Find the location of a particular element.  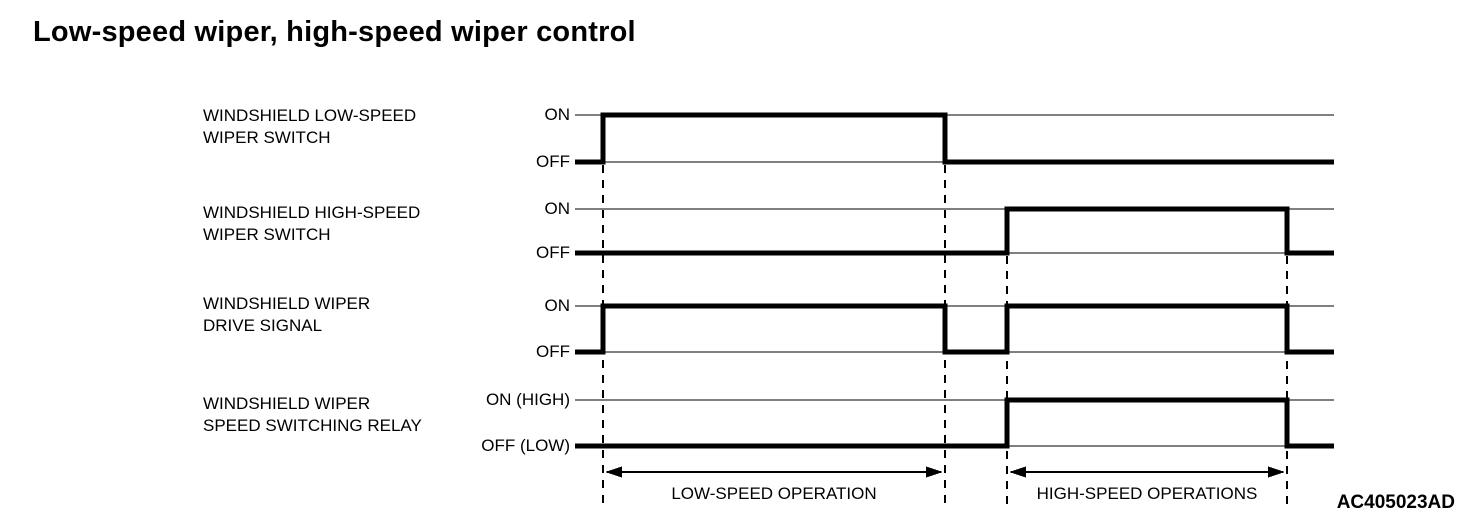

windshield-high-speed-wiper-switch-off-level-label: OFF is located at coordinates (553, 252).